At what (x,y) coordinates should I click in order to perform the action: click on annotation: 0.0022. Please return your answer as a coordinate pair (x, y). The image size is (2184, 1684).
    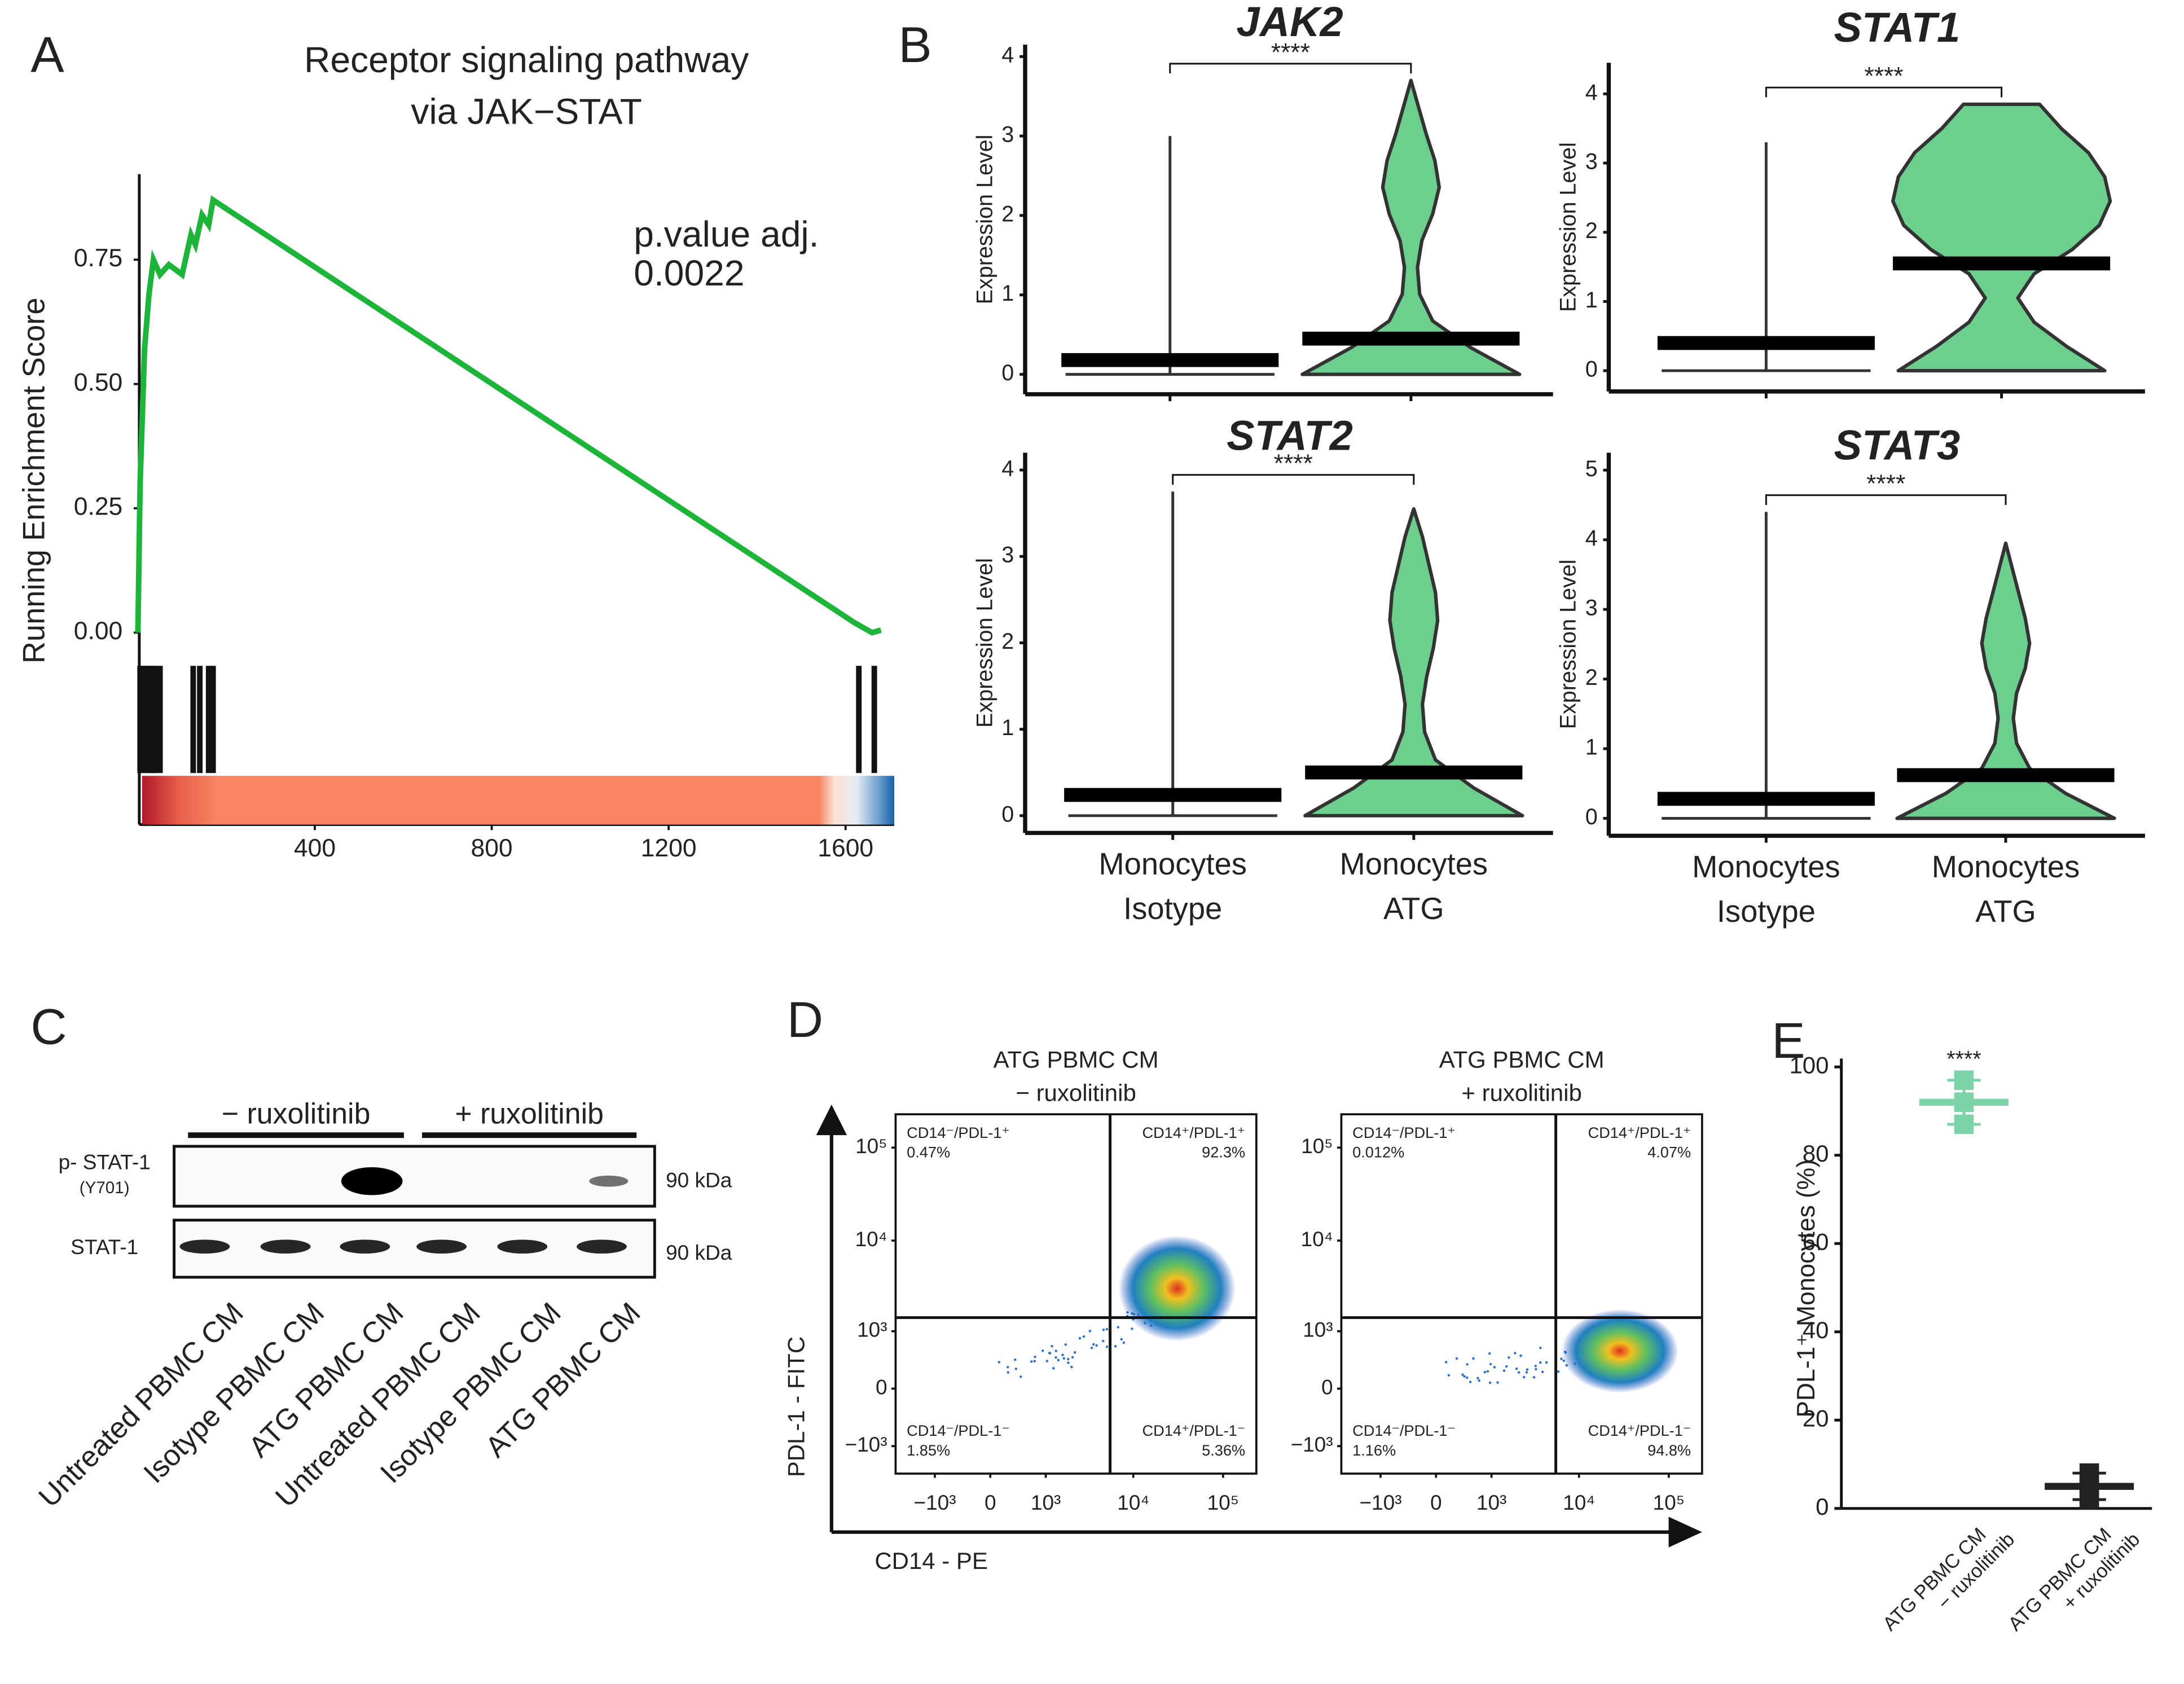
    Looking at the image, I should click on (689, 273).